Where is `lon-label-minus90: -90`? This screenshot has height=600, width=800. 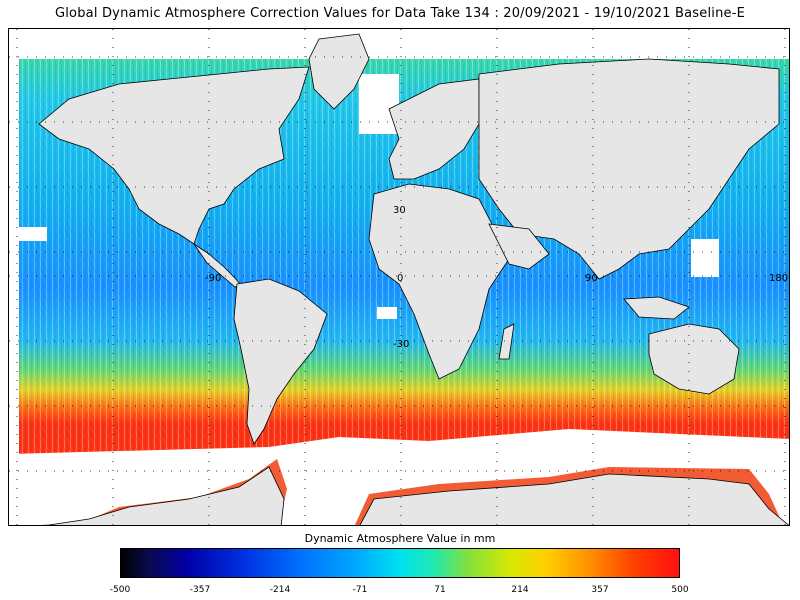
lon-label-minus90: -90 is located at coordinates (213, 278).